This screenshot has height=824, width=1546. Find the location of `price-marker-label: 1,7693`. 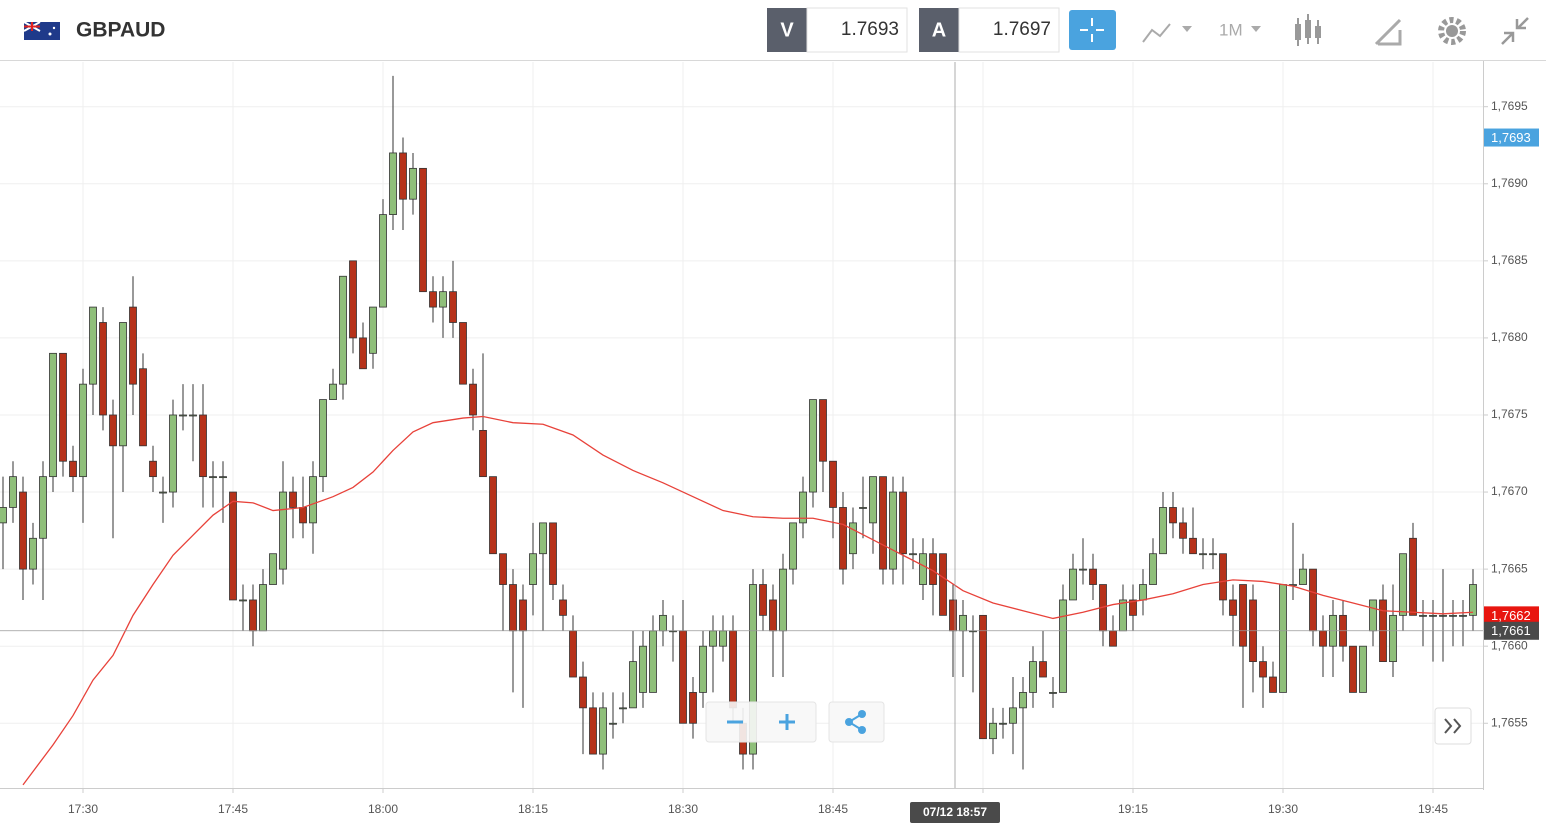

price-marker-label: 1,7693 is located at coordinates (1511, 137).